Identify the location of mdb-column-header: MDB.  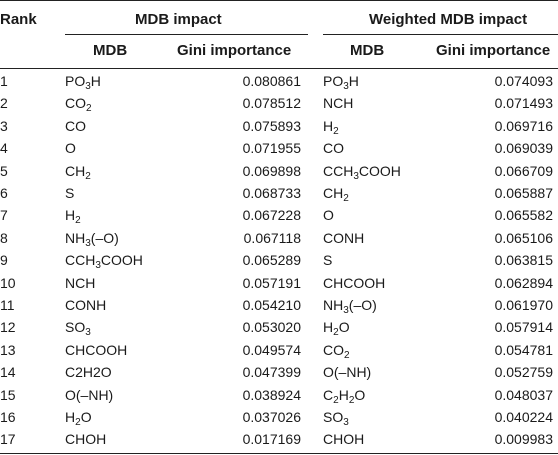
(110, 50).